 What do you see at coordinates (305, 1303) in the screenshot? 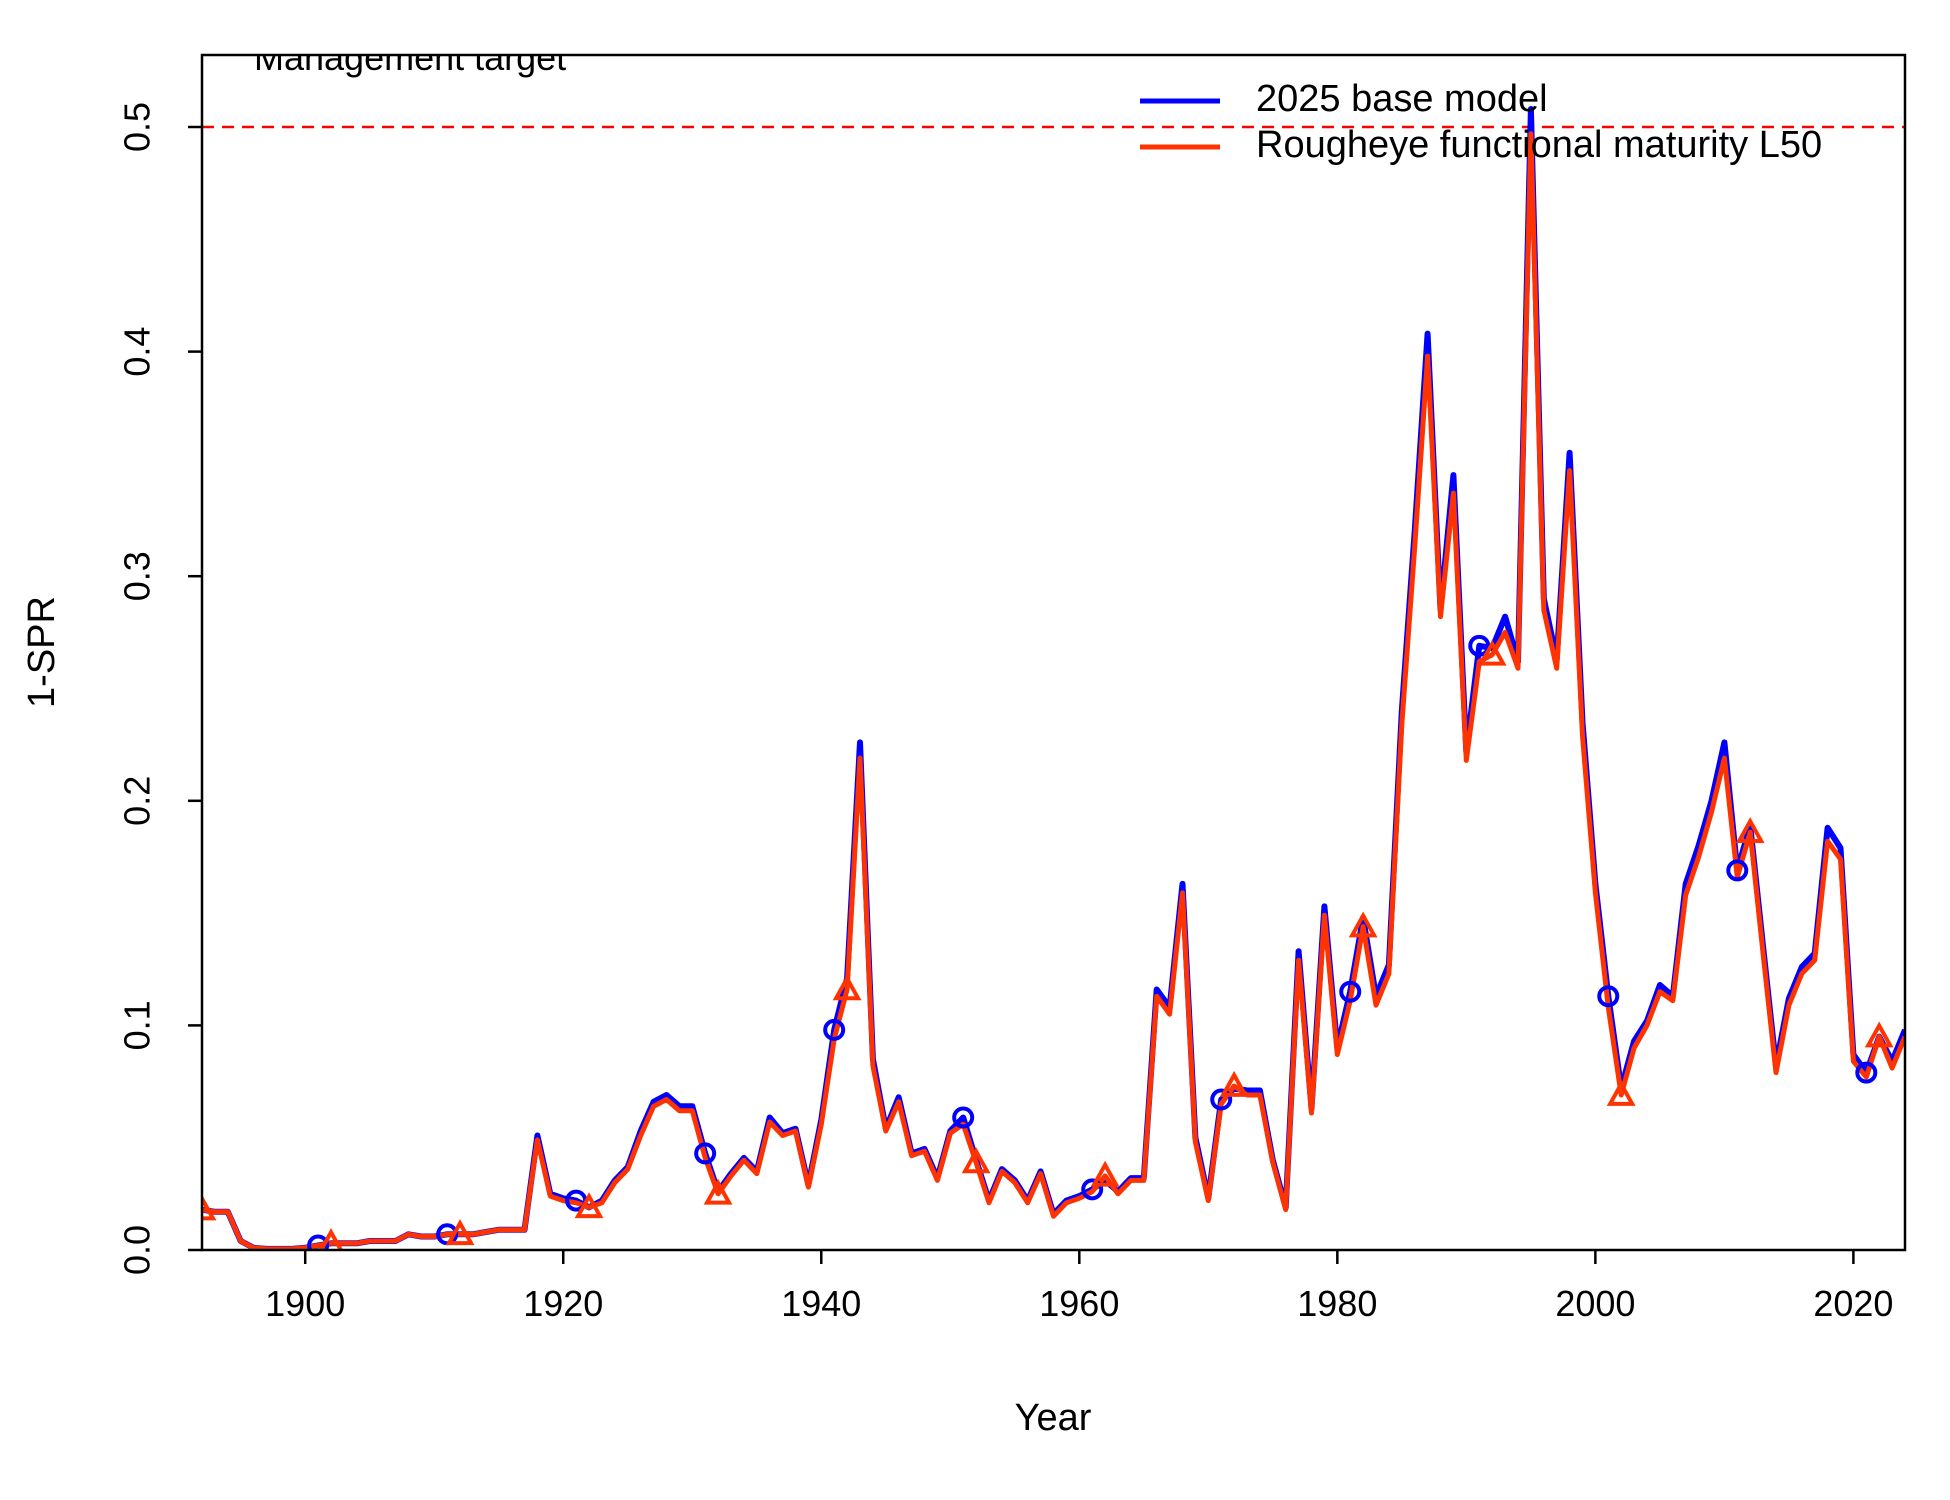
I see `x-tick-label: 1900` at bounding box center [305, 1303].